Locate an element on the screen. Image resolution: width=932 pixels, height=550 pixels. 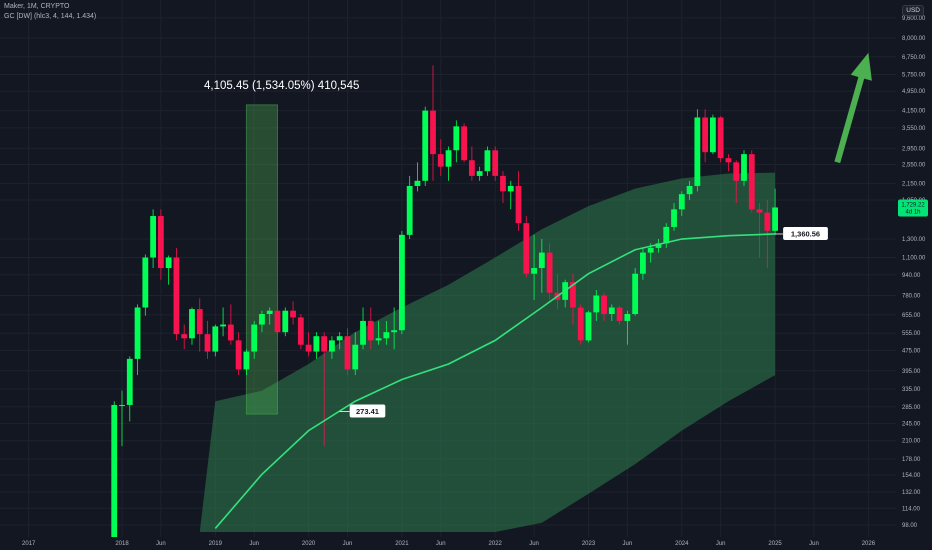
last-price-countdown: 4d 1h is located at coordinates (912, 212).